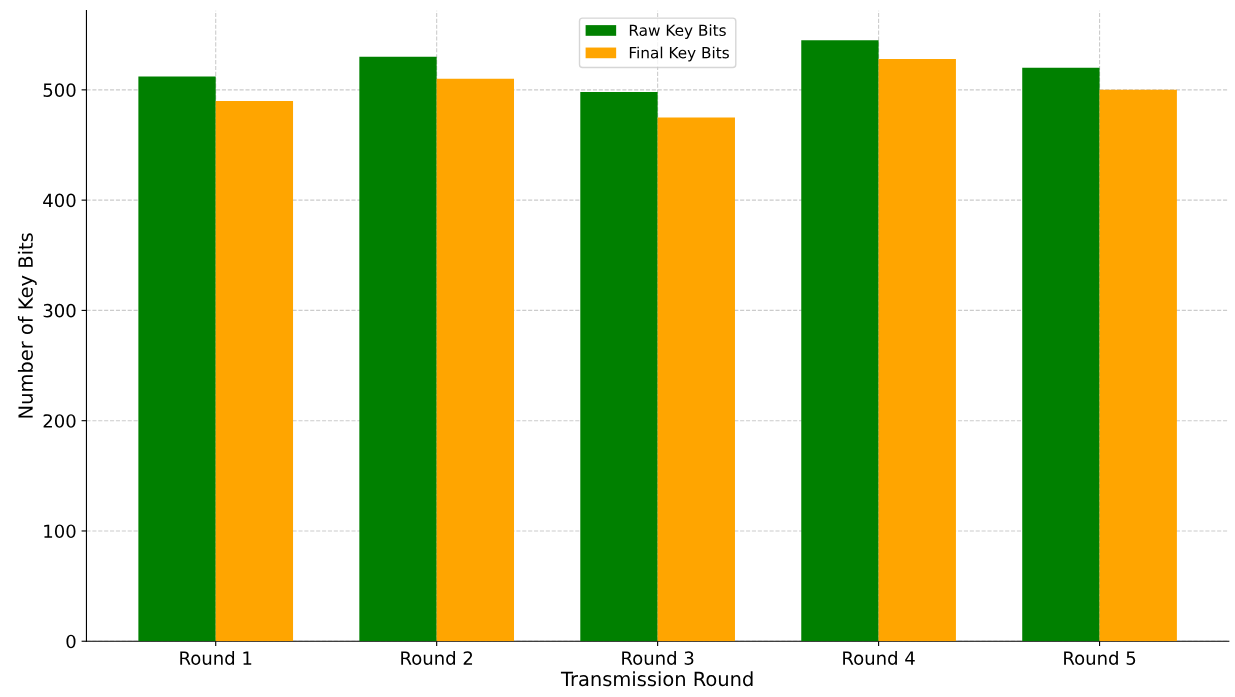  What do you see at coordinates (27, 325) in the screenshot?
I see `y-axis-title: Number of Key Bits` at bounding box center [27, 325].